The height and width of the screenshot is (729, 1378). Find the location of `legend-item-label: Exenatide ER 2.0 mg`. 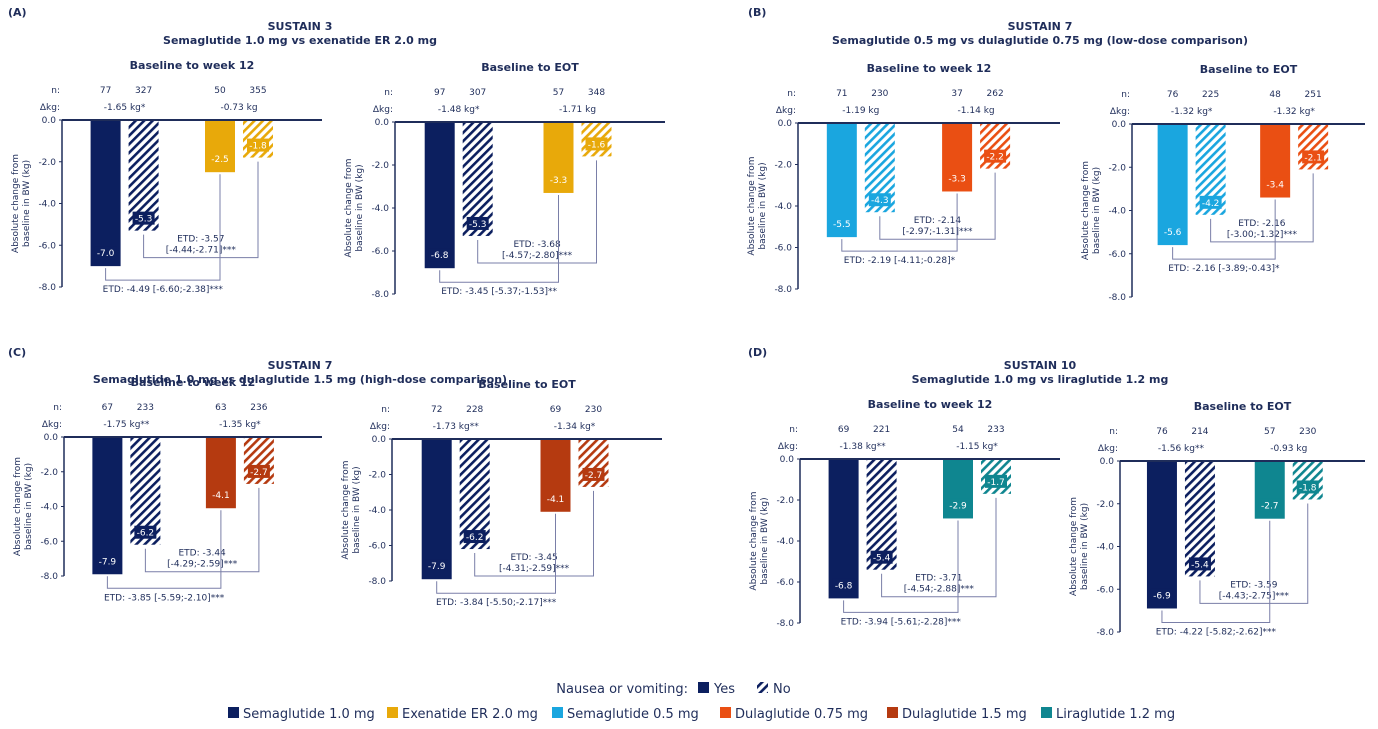

legend-item-label: Exenatide ER 2.0 mg is located at coordinates (470, 714).